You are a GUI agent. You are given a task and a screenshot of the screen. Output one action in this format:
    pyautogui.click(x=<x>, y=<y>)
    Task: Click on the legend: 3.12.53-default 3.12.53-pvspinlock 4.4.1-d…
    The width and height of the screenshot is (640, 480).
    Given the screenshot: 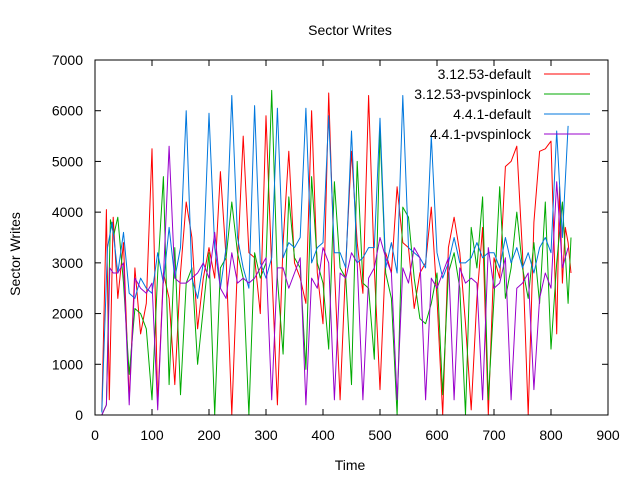 What is the action you would take?
    pyautogui.click(x=502, y=104)
    